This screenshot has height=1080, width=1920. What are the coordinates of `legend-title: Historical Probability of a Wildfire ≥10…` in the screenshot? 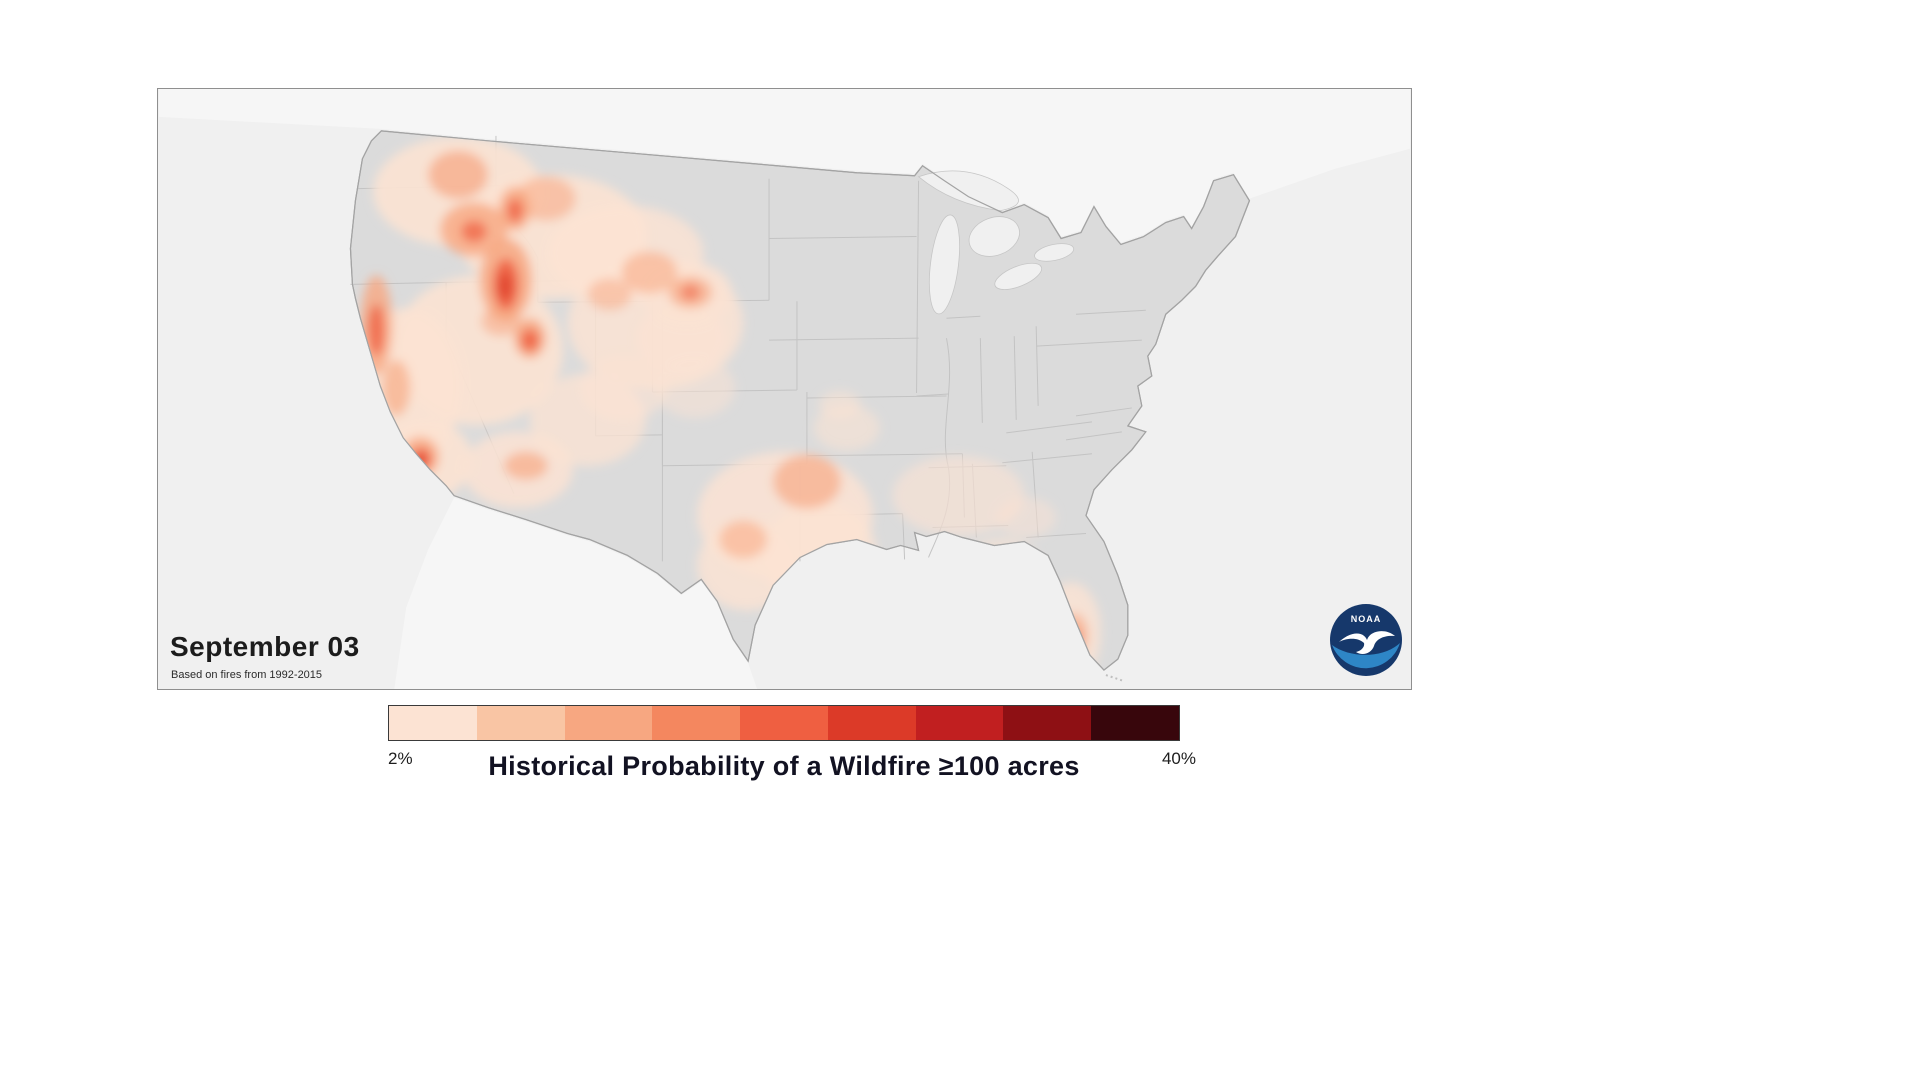 It's located at (784, 766).